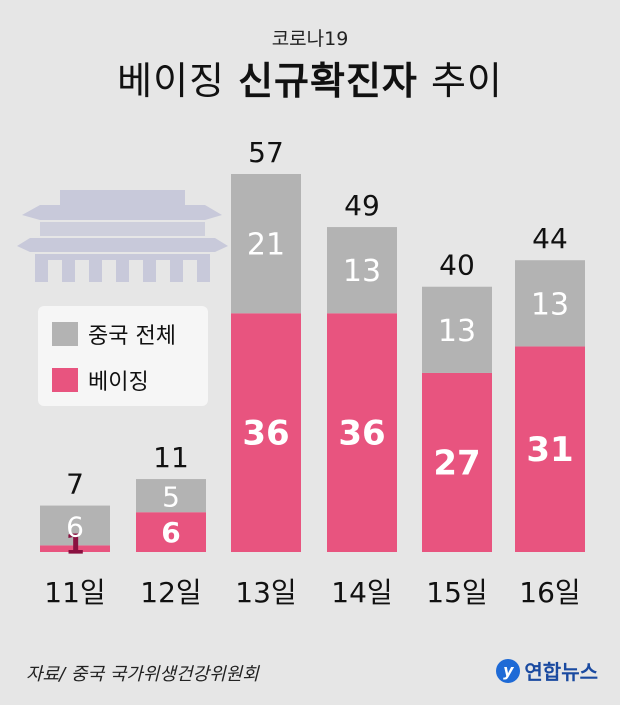  Describe the element at coordinates (171, 457) in the screenshot. I see `label-total: 11` at that location.